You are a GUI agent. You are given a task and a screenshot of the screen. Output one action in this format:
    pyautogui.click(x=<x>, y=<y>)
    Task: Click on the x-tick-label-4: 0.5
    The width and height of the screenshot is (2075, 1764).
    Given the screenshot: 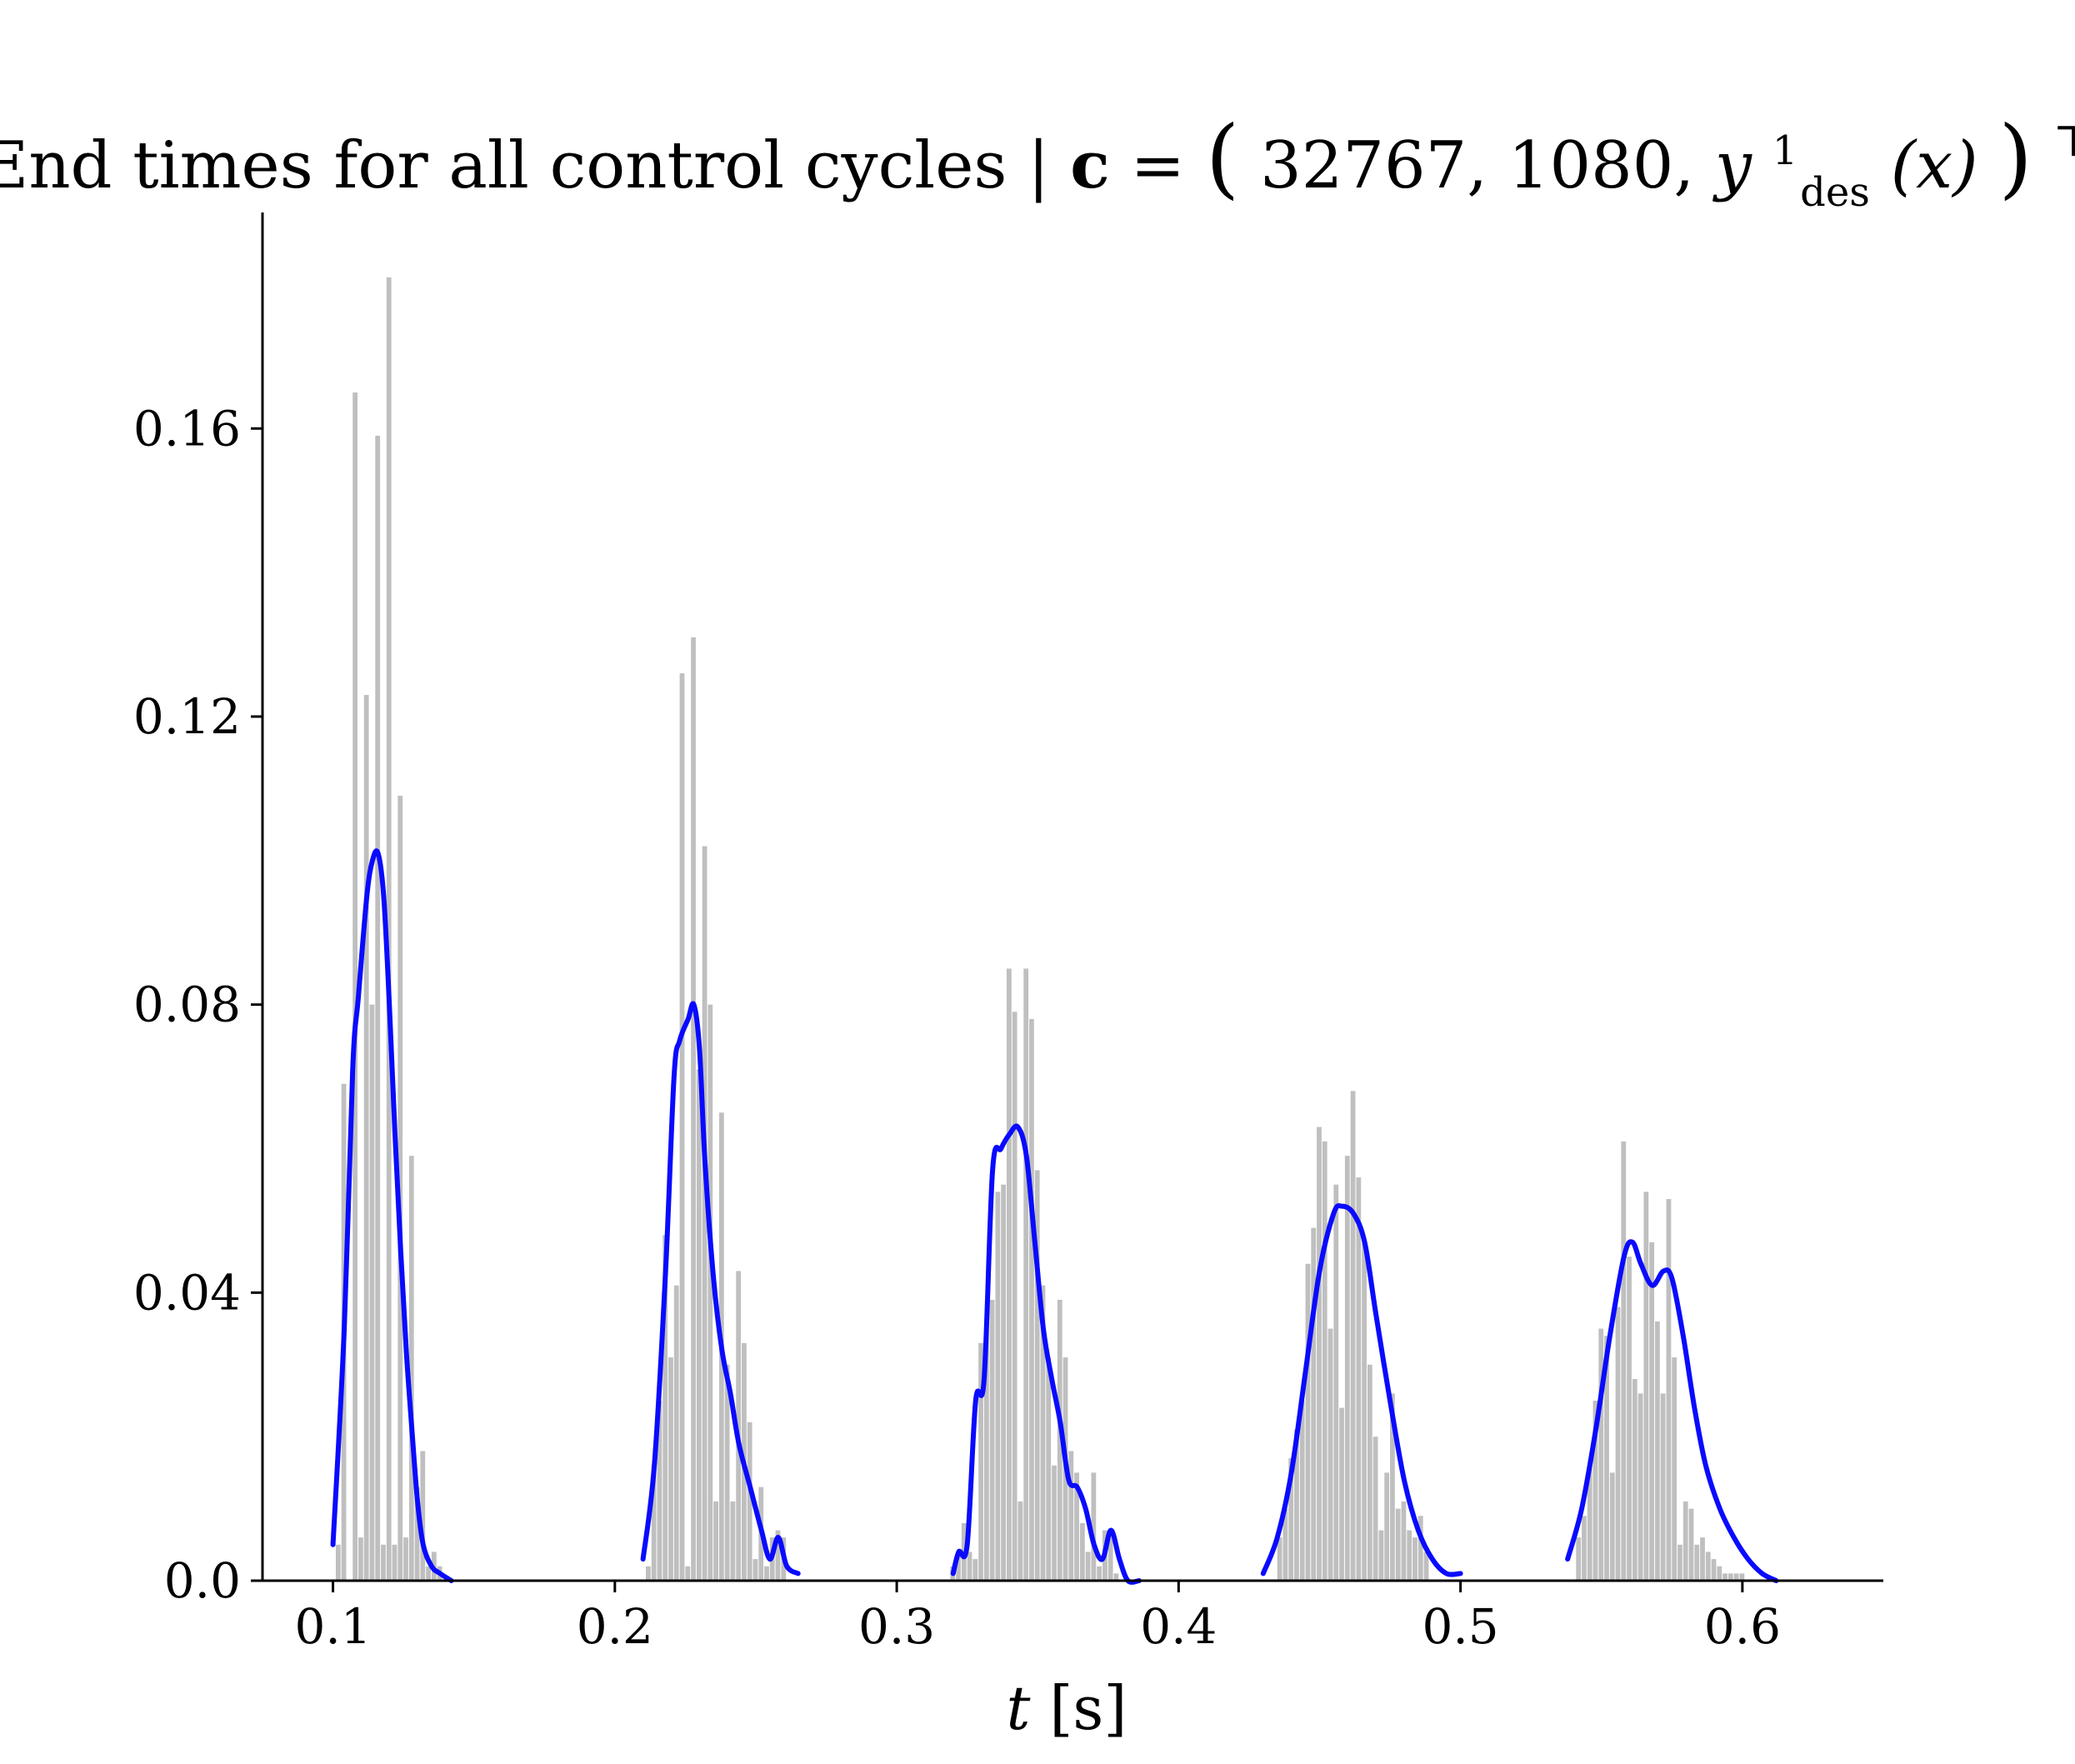 What is the action you would take?
    pyautogui.click(x=1460, y=1626)
    